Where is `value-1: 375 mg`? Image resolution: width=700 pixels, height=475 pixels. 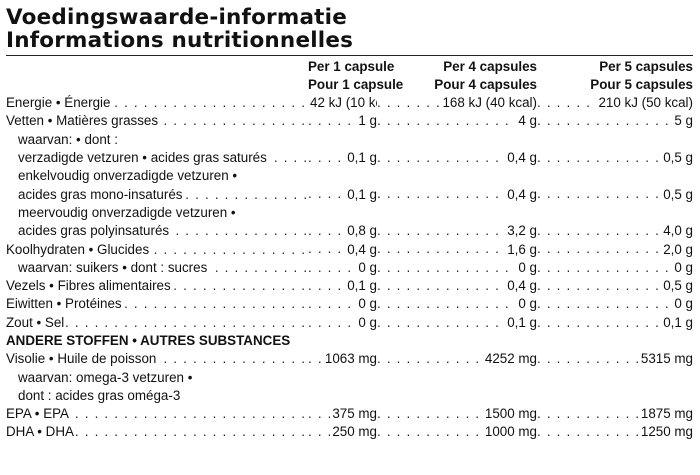
value-1: 375 mg is located at coordinates (353, 414).